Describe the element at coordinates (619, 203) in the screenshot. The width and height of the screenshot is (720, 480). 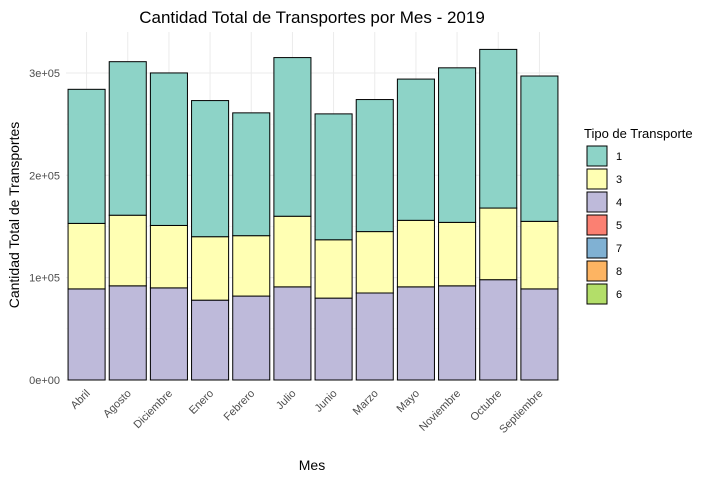
I see `legend-label-4: 4` at that location.